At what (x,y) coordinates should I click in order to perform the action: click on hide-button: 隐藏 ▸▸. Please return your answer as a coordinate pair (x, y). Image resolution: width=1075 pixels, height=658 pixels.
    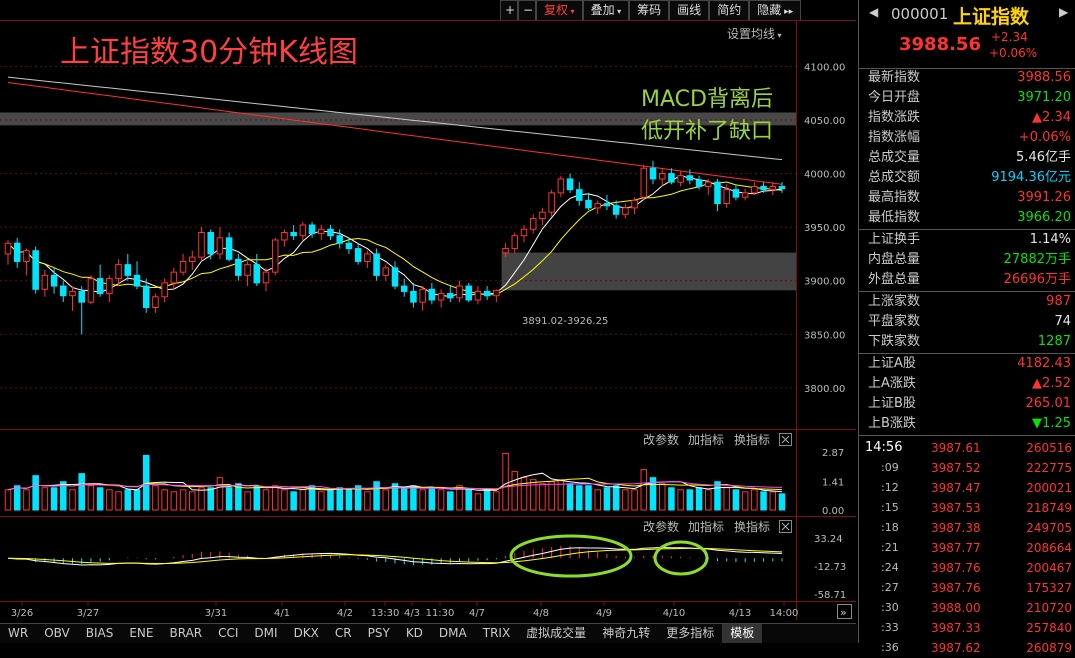
    Looking at the image, I should click on (775, 10).